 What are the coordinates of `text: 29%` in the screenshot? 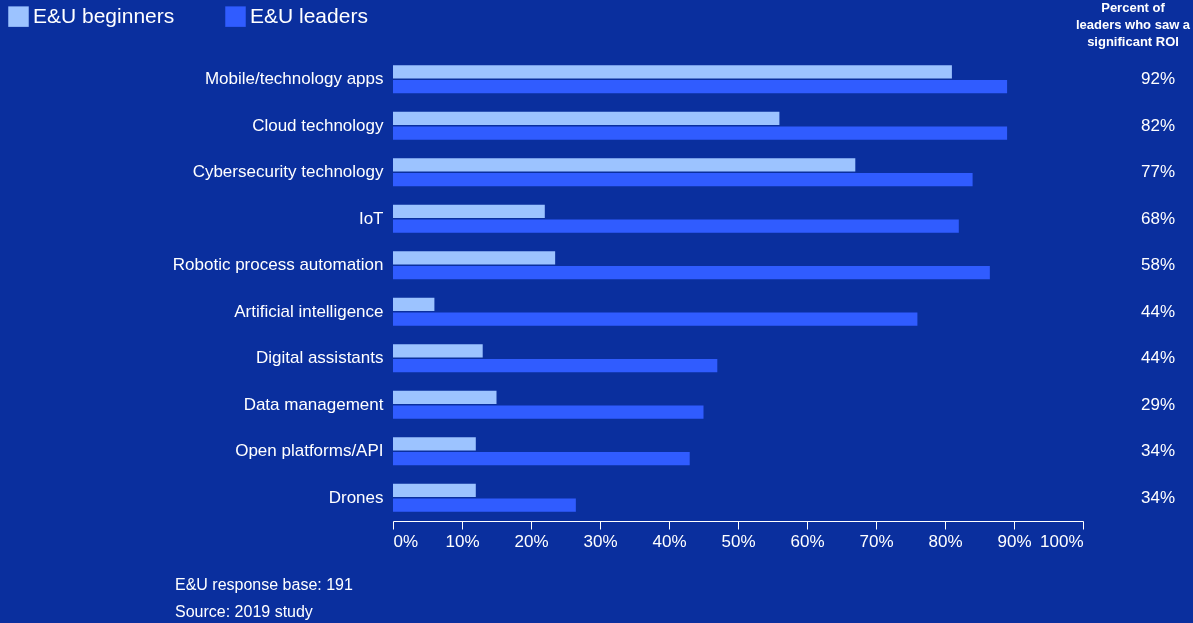 It's located at (1157, 404).